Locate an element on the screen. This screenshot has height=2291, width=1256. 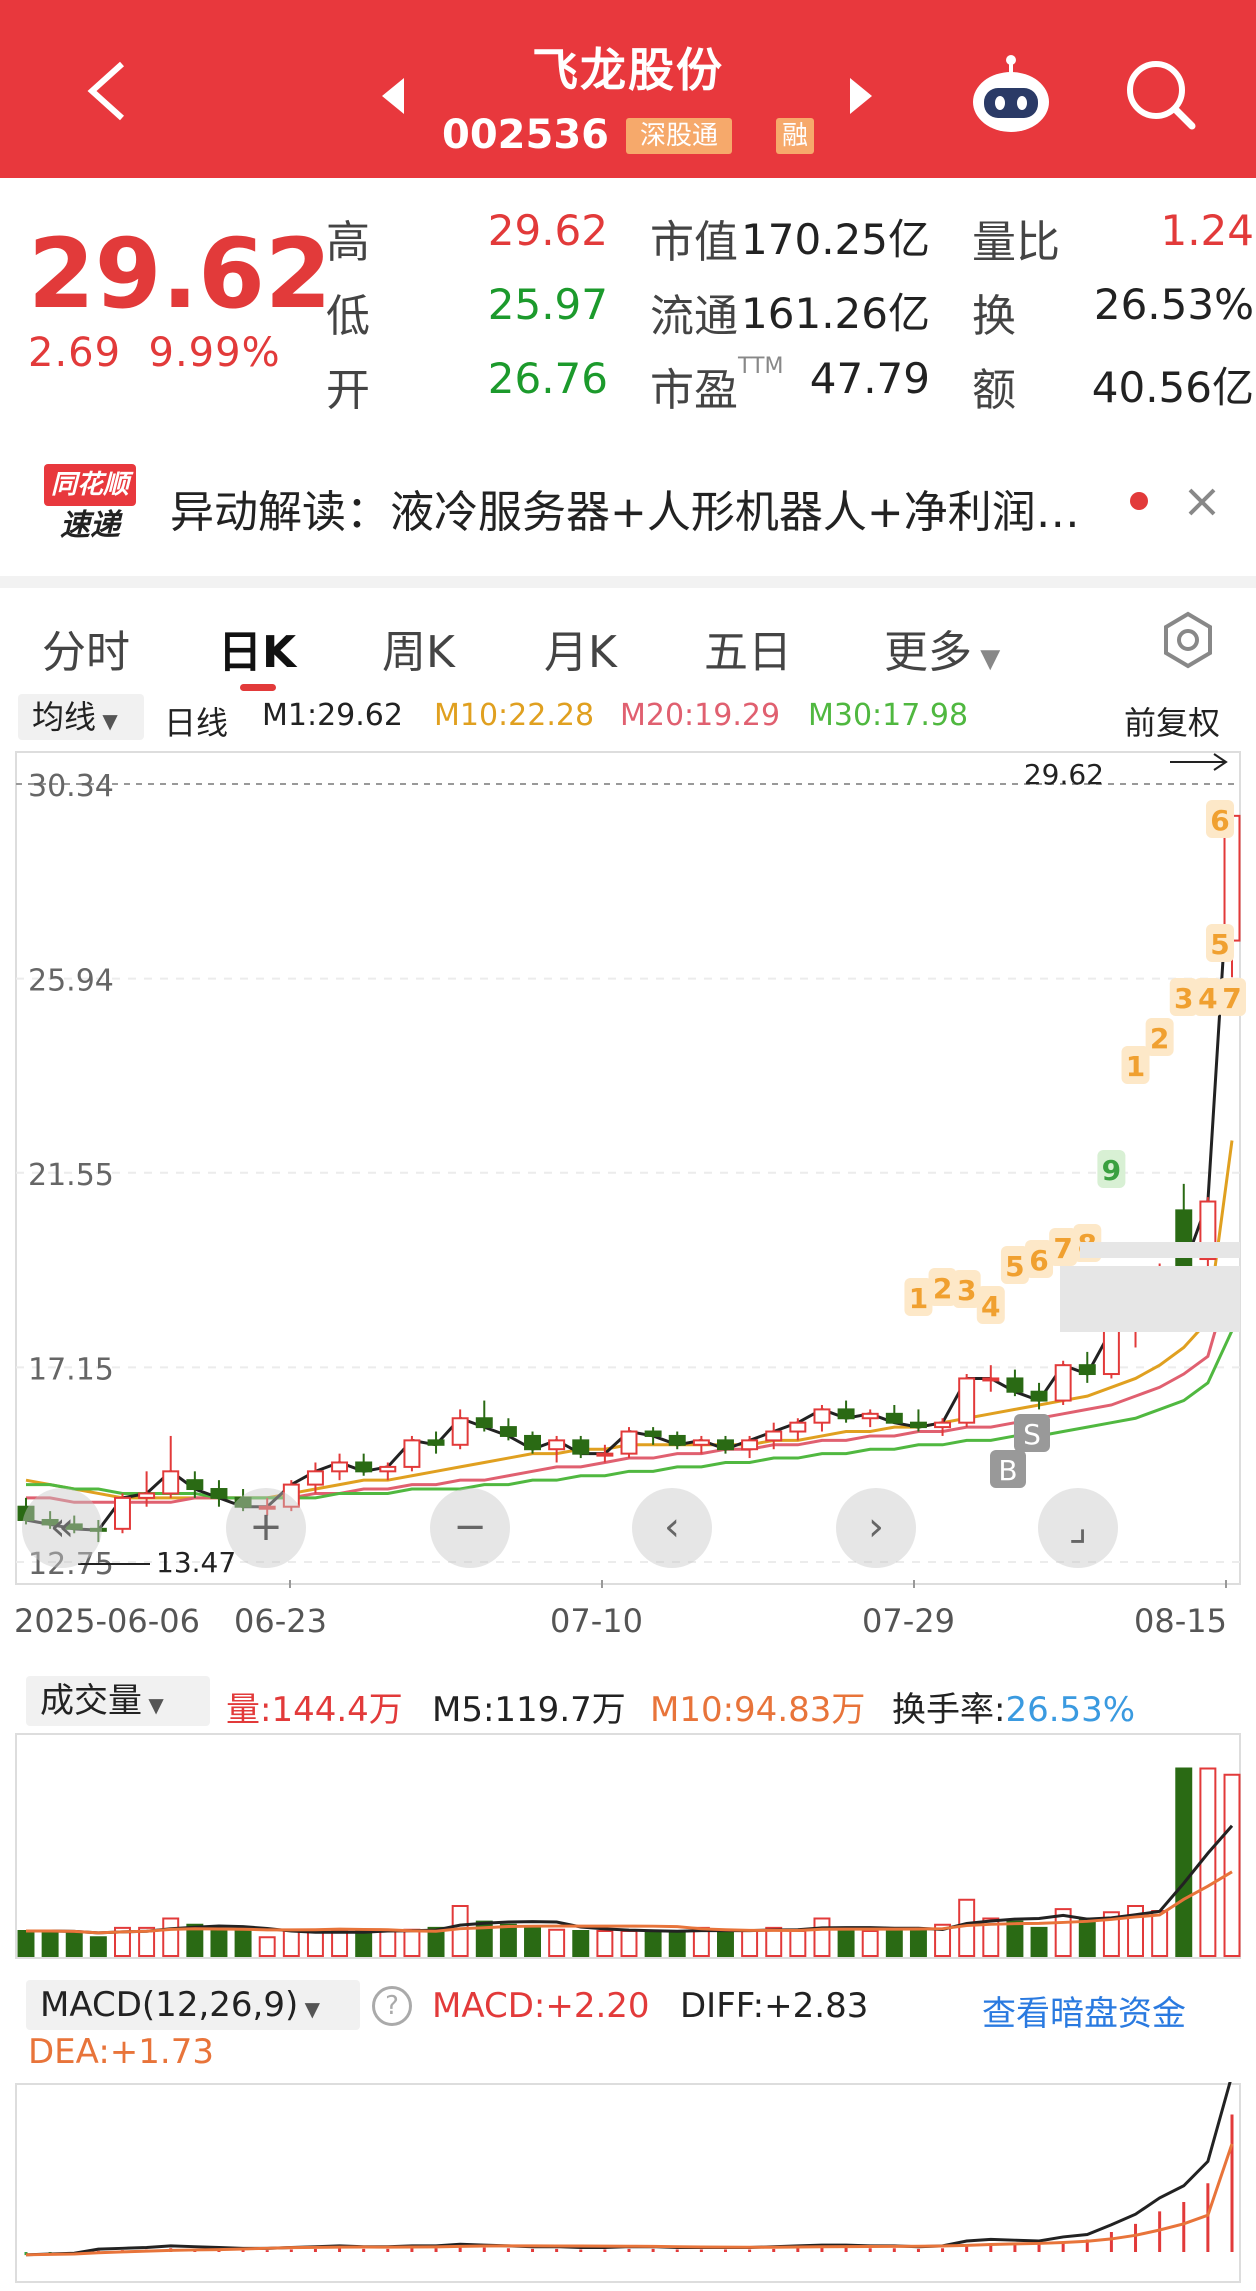
date-label: 07-29 is located at coordinates (908, 1621).